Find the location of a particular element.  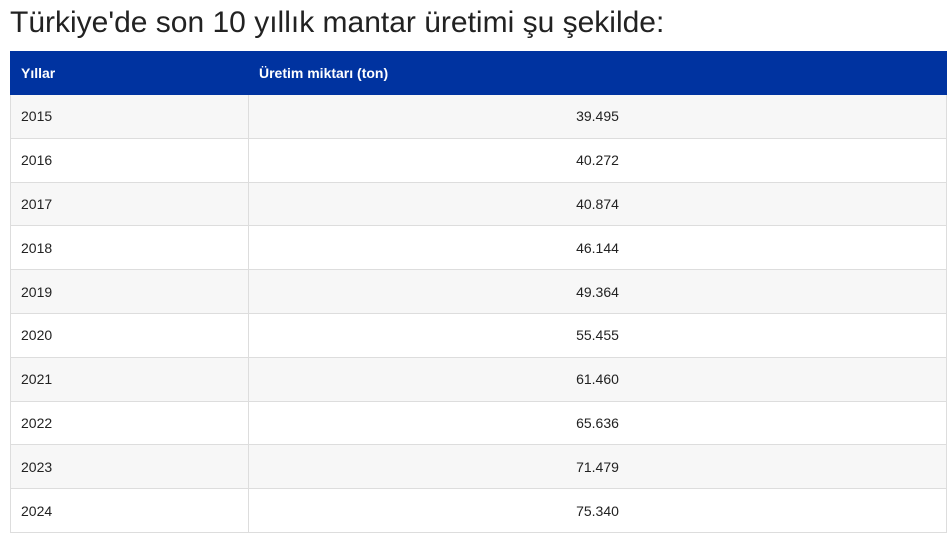

amount-cell: 40.874 is located at coordinates (597, 204).